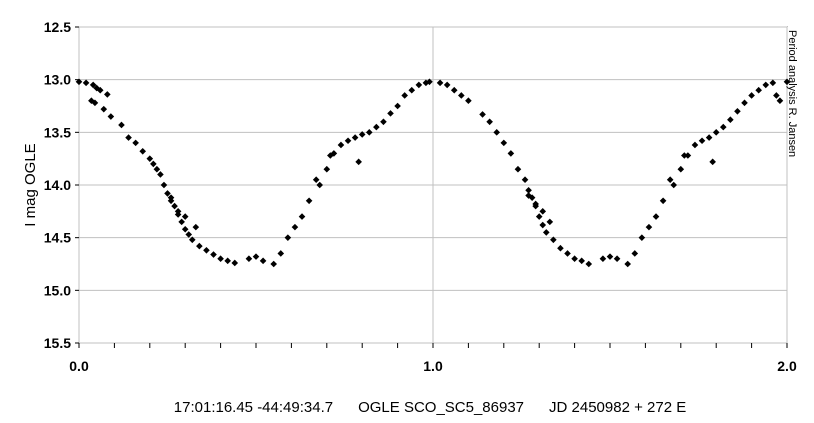  Describe the element at coordinates (57, 27) in the screenshot. I see `y-tick-label: 12.5` at that location.